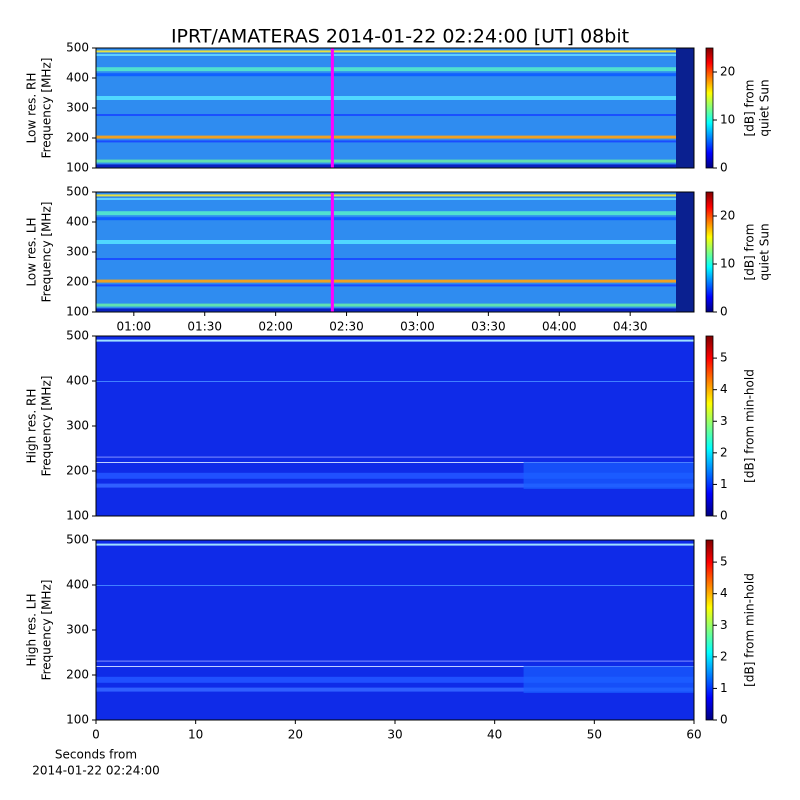  I want to click on x-tick-label: 03:30, so click(488, 327).